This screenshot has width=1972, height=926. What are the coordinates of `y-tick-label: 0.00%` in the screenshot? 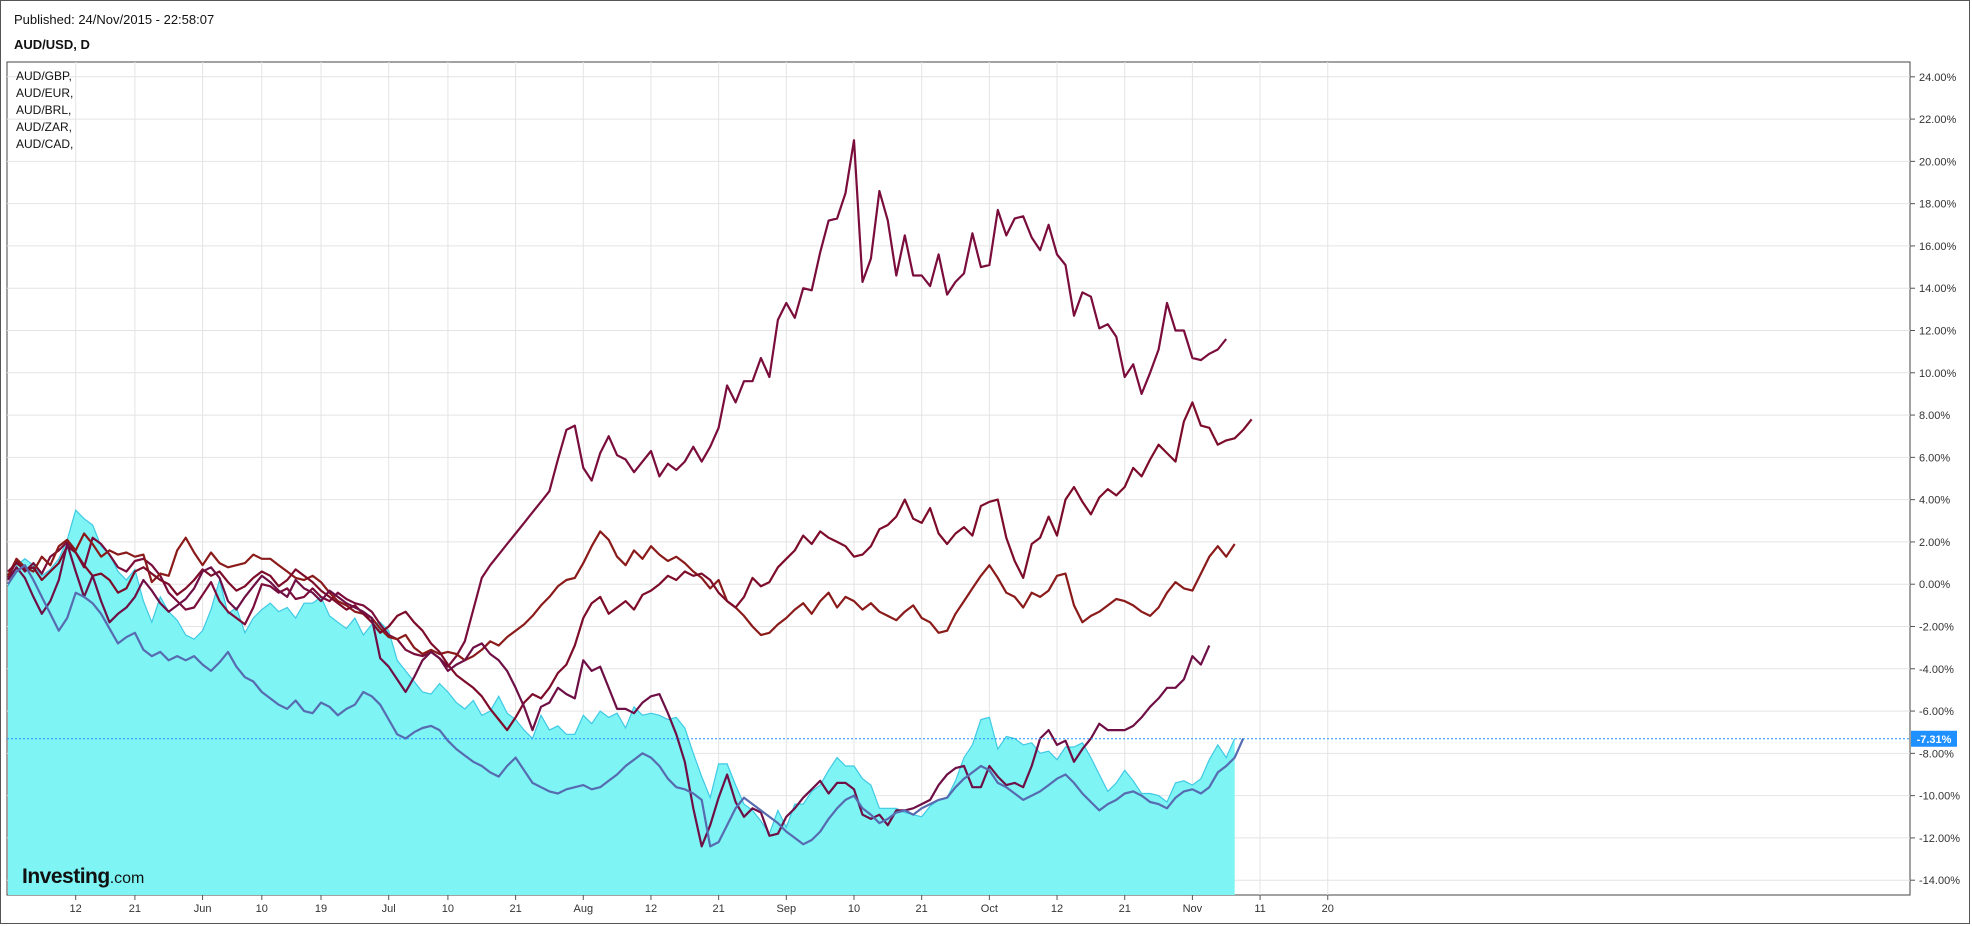 It's located at (1934, 585).